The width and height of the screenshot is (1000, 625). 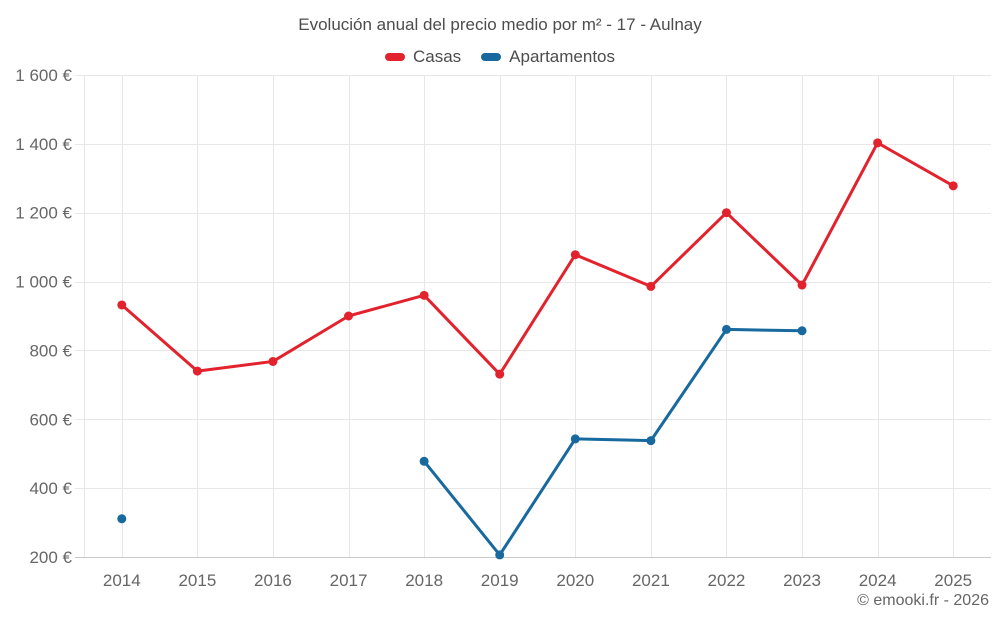 I want to click on point-apartamentos-2019, so click(x=500, y=555).